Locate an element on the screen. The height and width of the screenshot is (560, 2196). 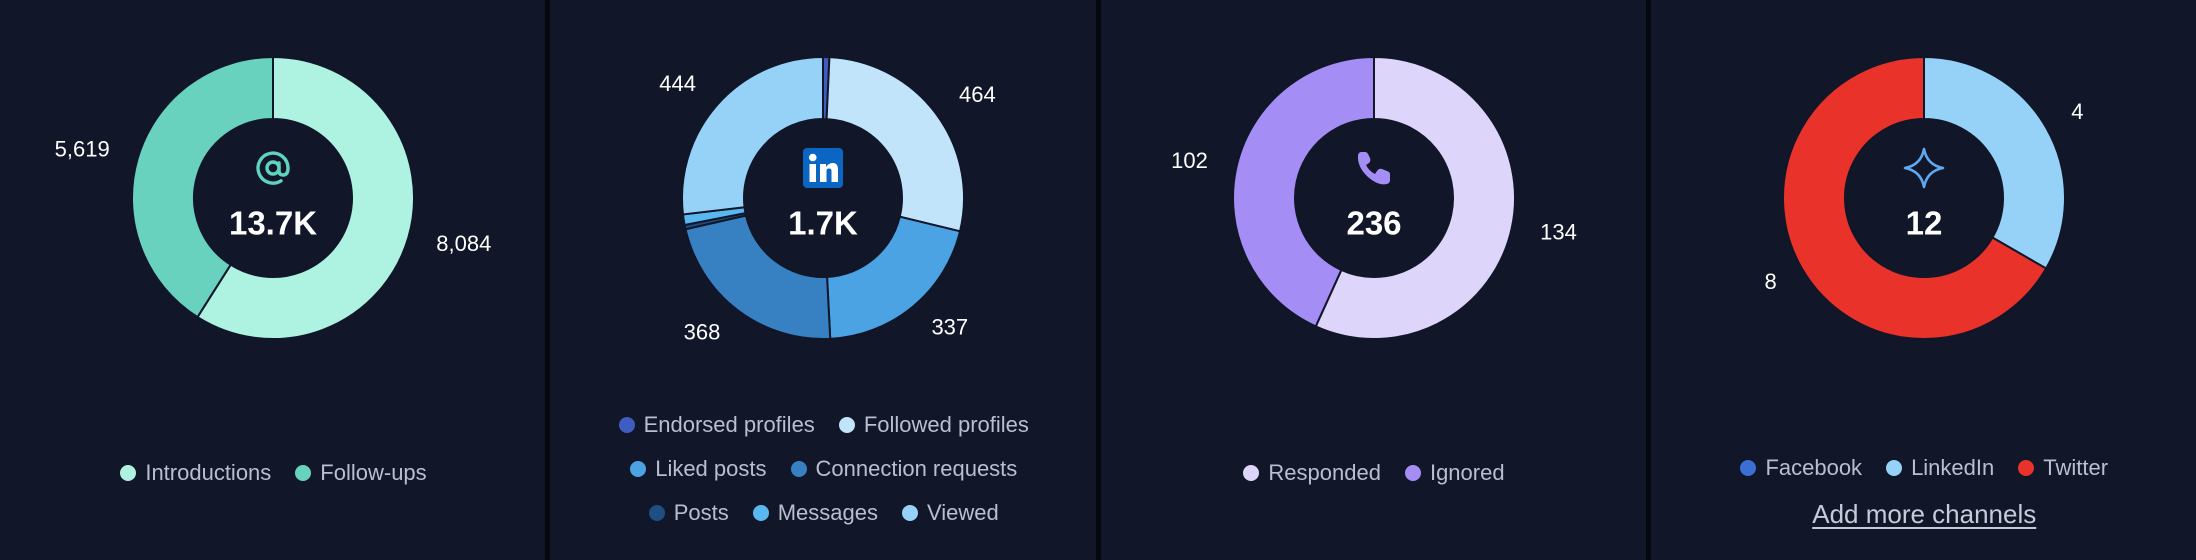
donut-chart: 464 337 368 444 1.7K is located at coordinates (828, 199).